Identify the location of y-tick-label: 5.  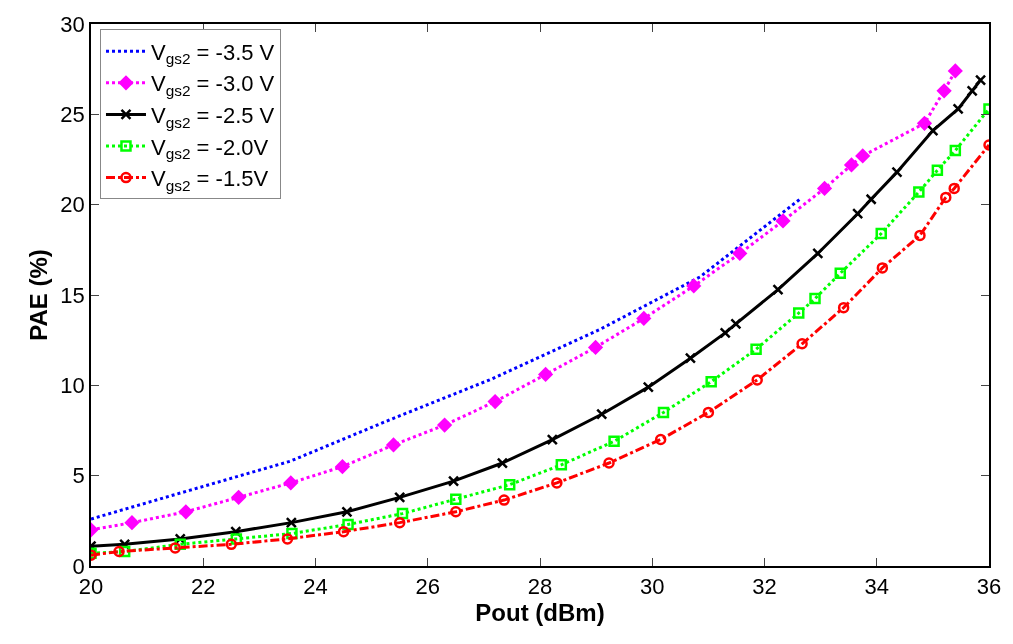
(78, 476).